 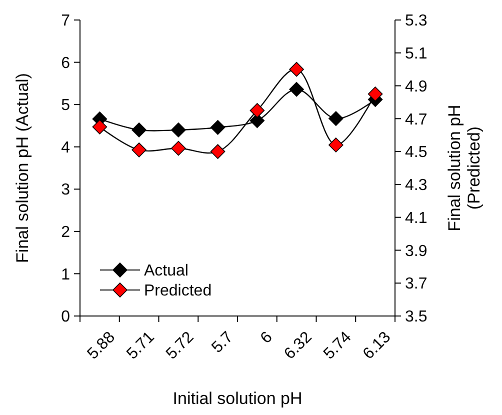 I want to click on y-axis-title: Final solution pH (Actual), so click(x=22, y=168).